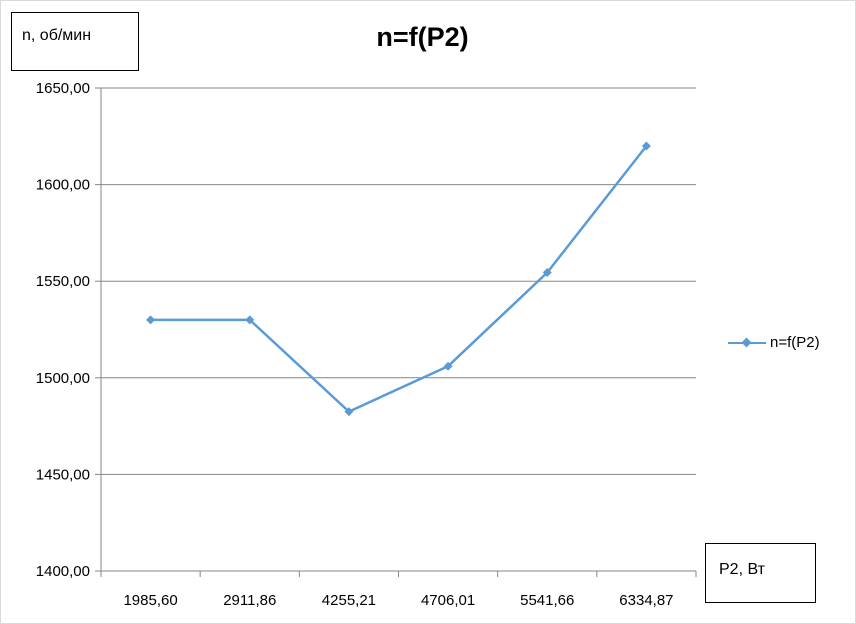  I want to click on y-tick-label: 1650,00, so click(63, 88).